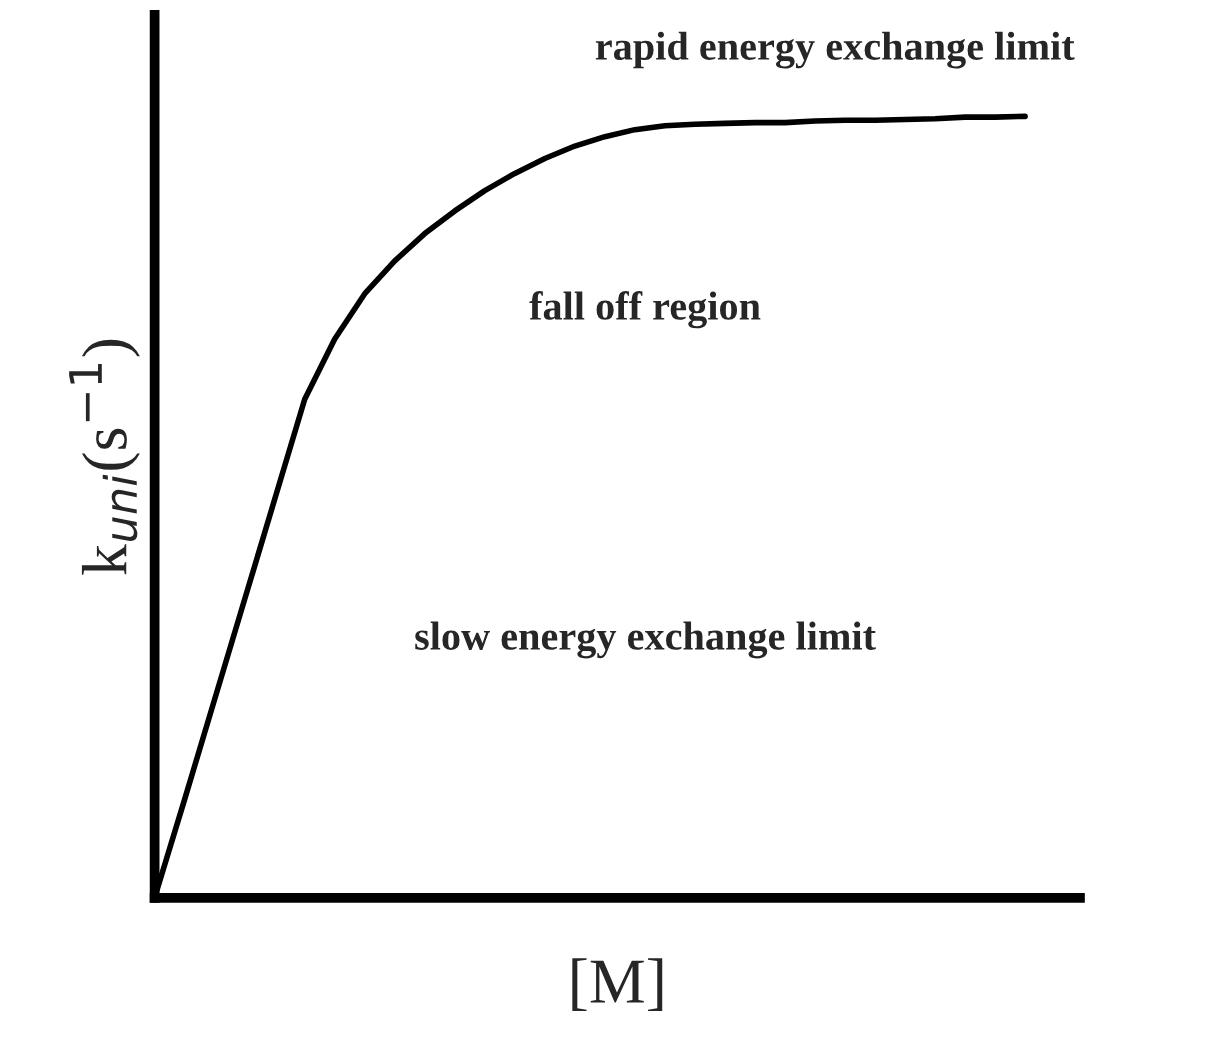 The image size is (1208, 1055). Describe the element at coordinates (835, 50) in the screenshot. I see `text: rapid energy exchange limit` at that location.